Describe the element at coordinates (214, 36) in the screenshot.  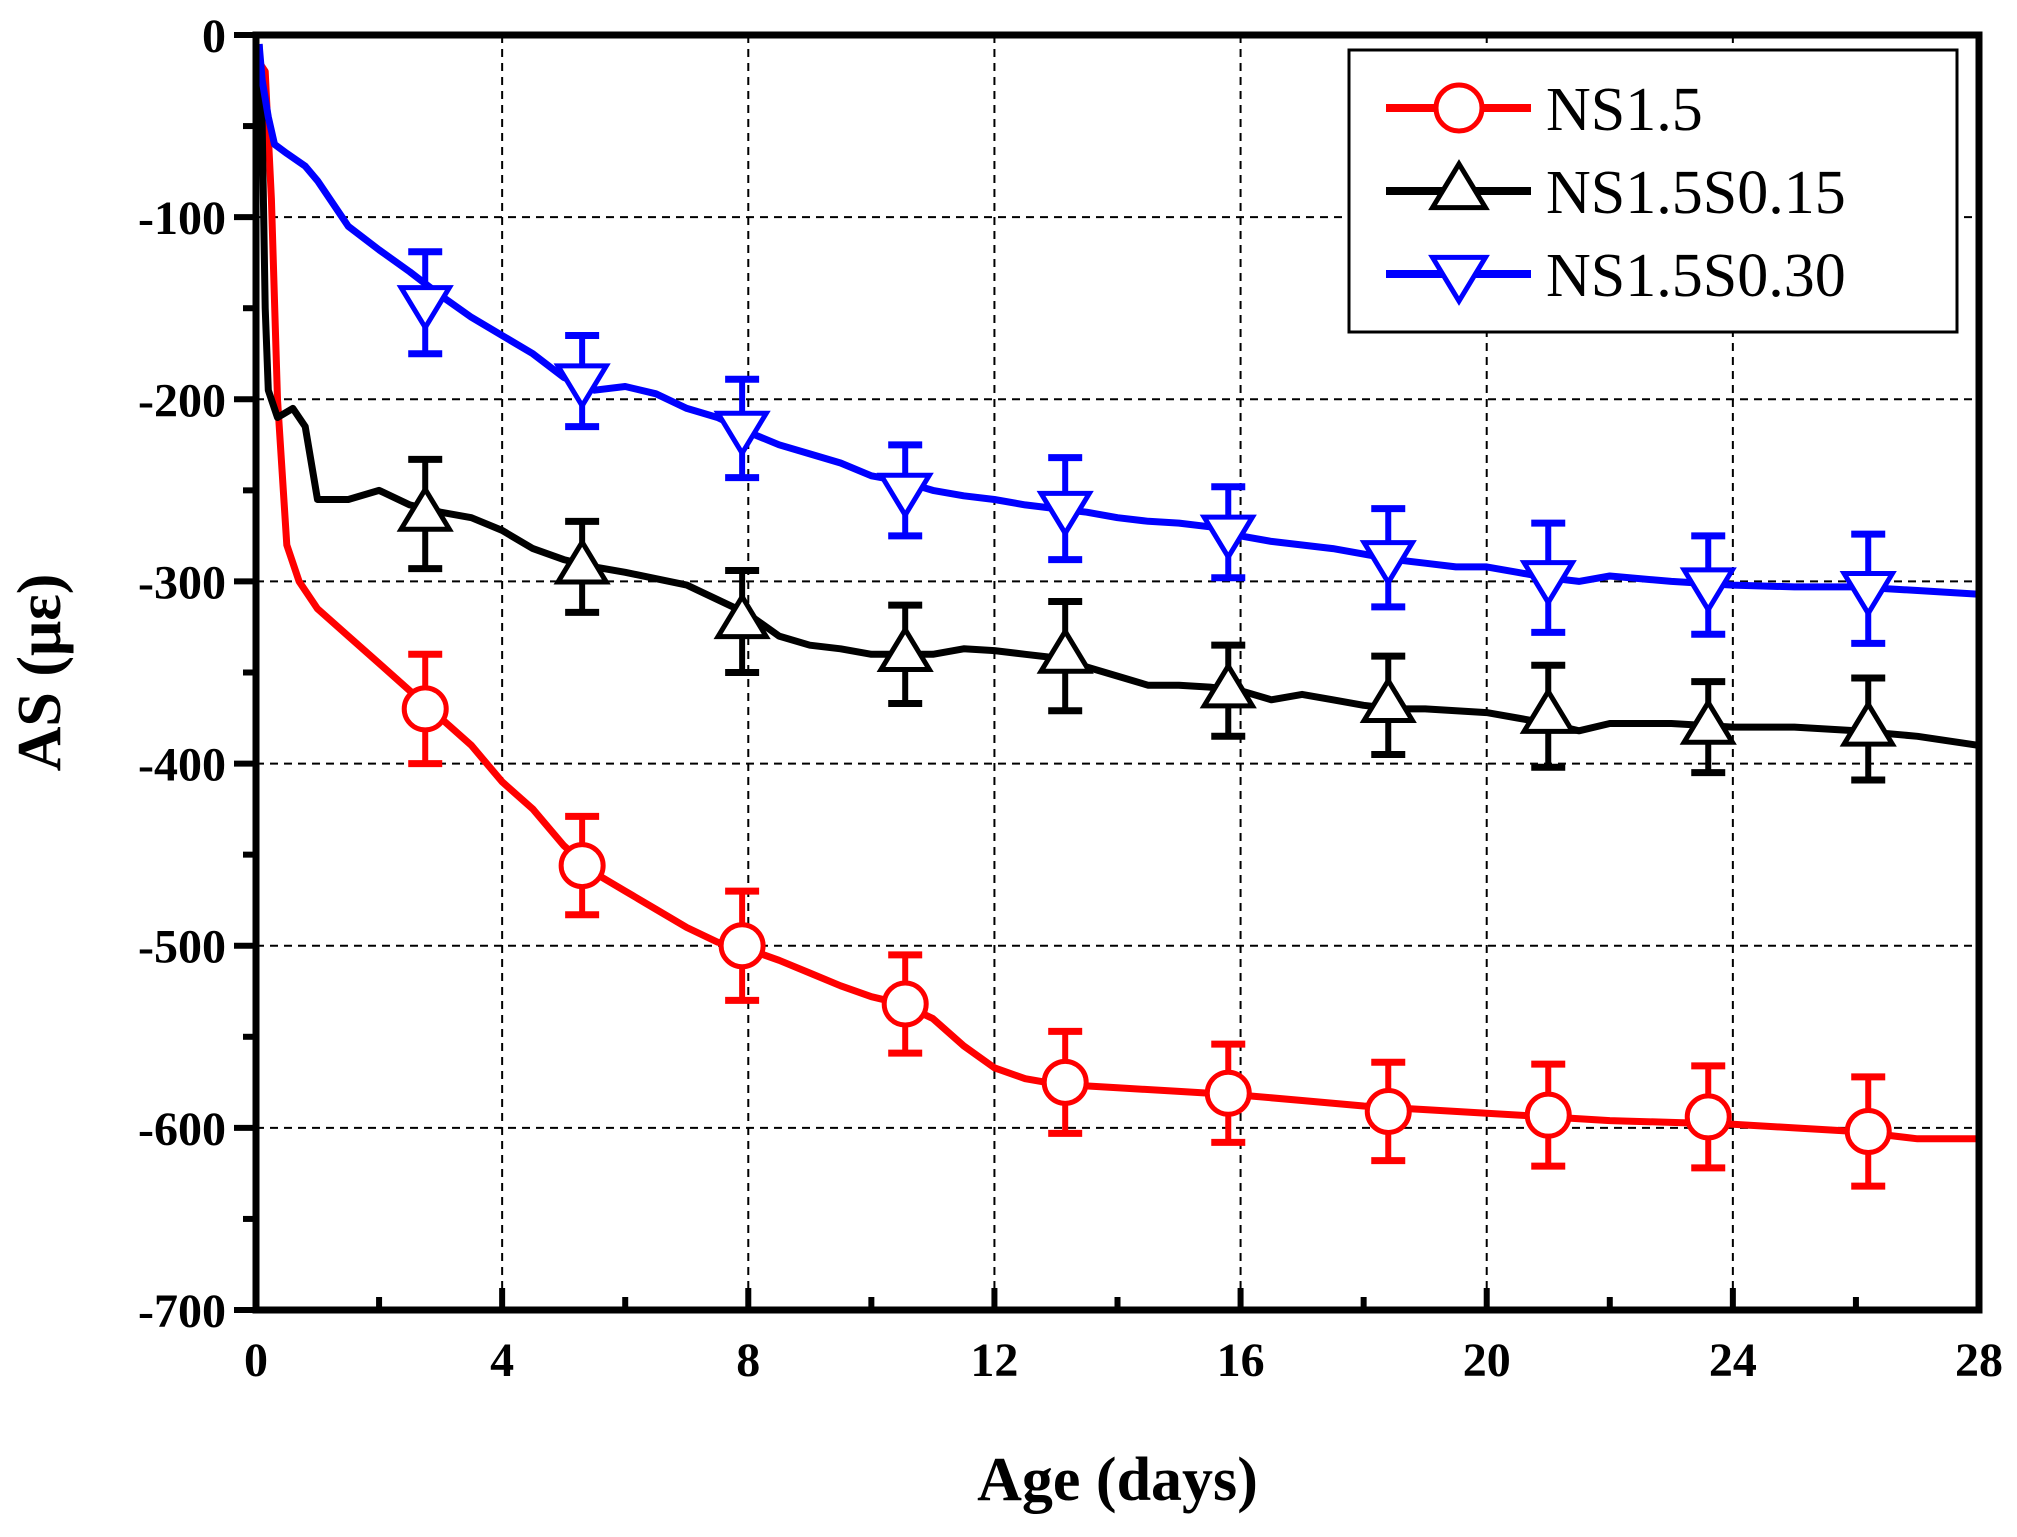
I see `y-tick-label: 0` at that location.